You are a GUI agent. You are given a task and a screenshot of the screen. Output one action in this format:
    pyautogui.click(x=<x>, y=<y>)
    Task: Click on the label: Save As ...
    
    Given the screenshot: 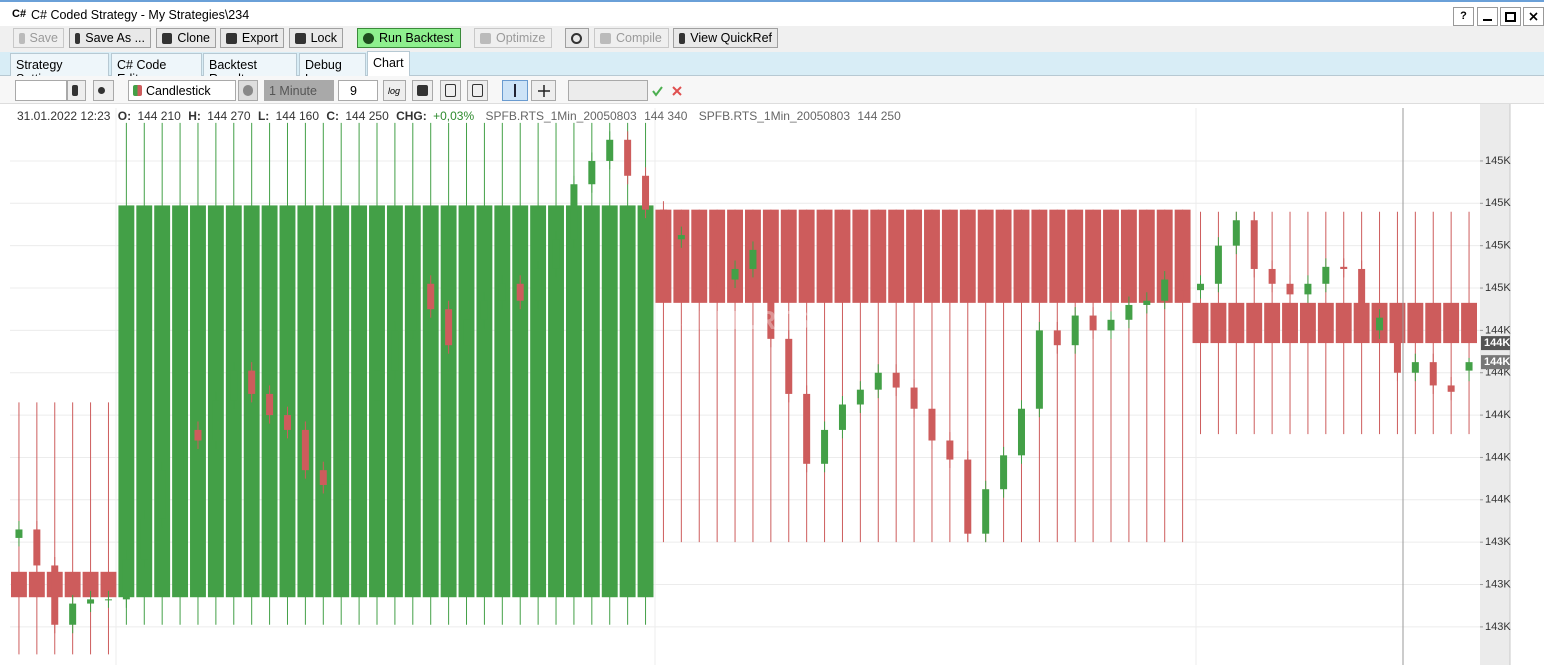 What is the action you would take?
    pyautogui.click(x=115, y=38)
    